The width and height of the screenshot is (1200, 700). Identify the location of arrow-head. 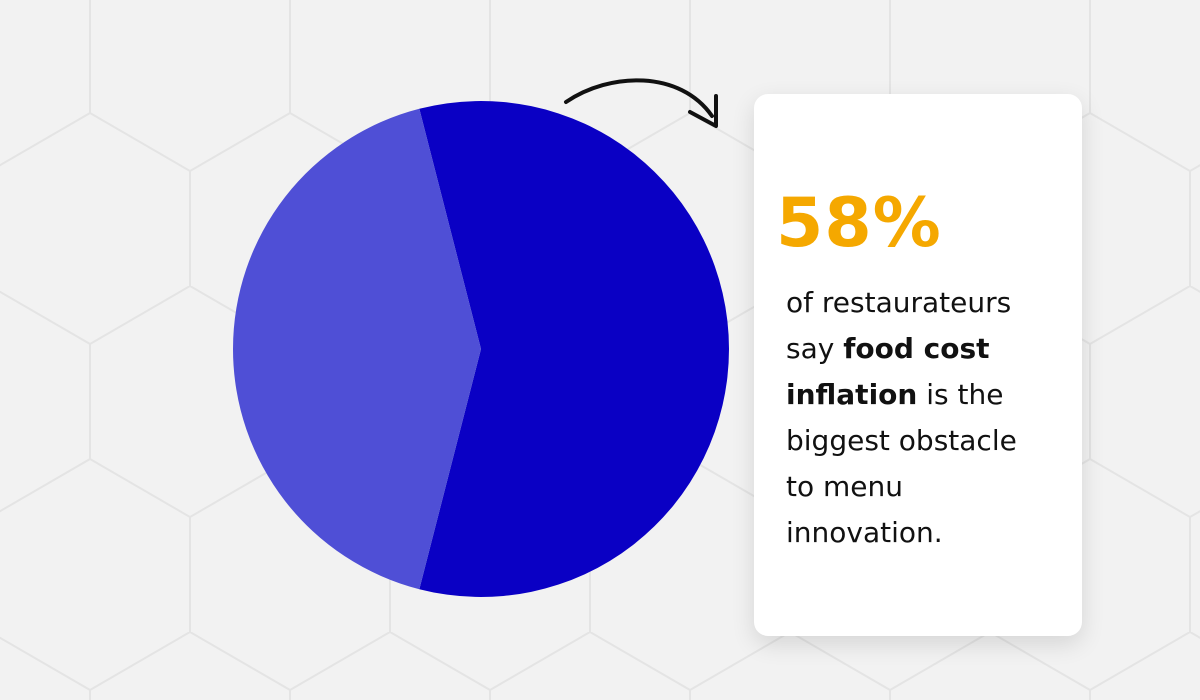
(703, 111).